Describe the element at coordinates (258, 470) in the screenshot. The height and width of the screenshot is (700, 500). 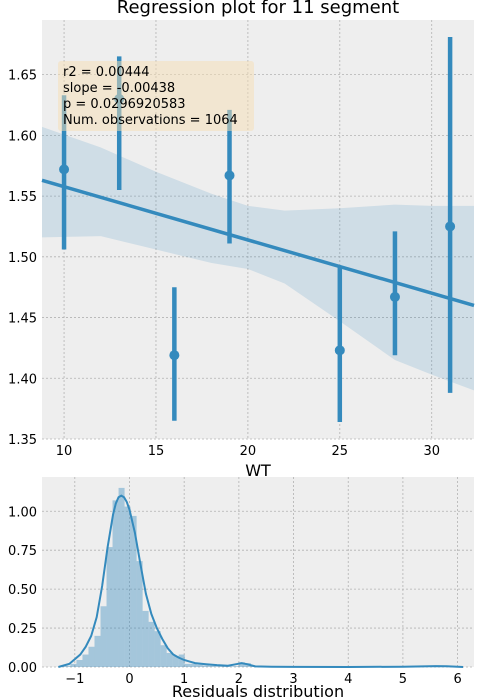
I see `x-axis-label: WT` at that location.